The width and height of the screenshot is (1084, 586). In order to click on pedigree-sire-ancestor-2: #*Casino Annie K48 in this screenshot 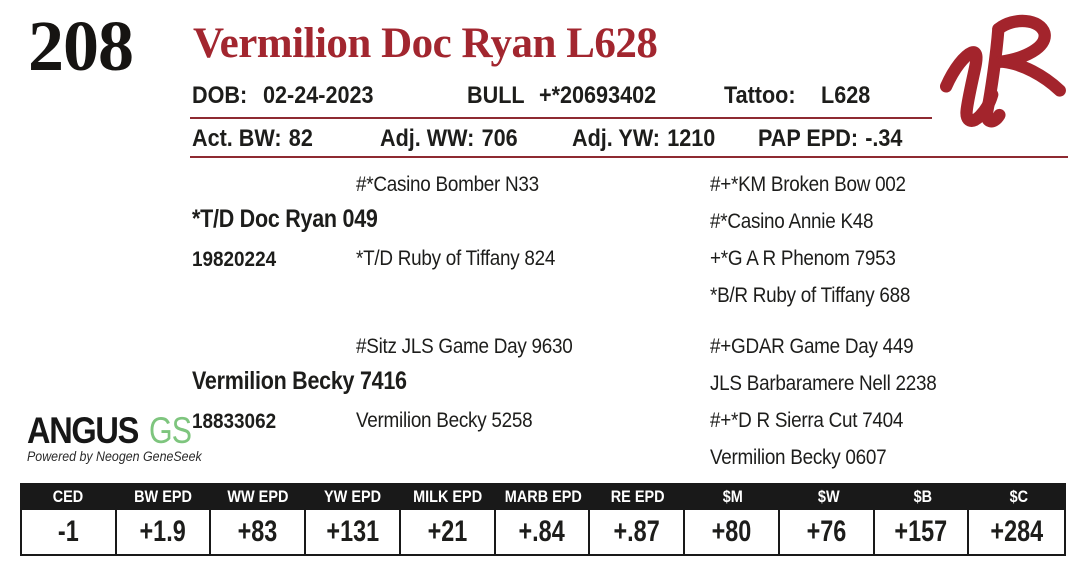, I will do `click(792, 221)`.